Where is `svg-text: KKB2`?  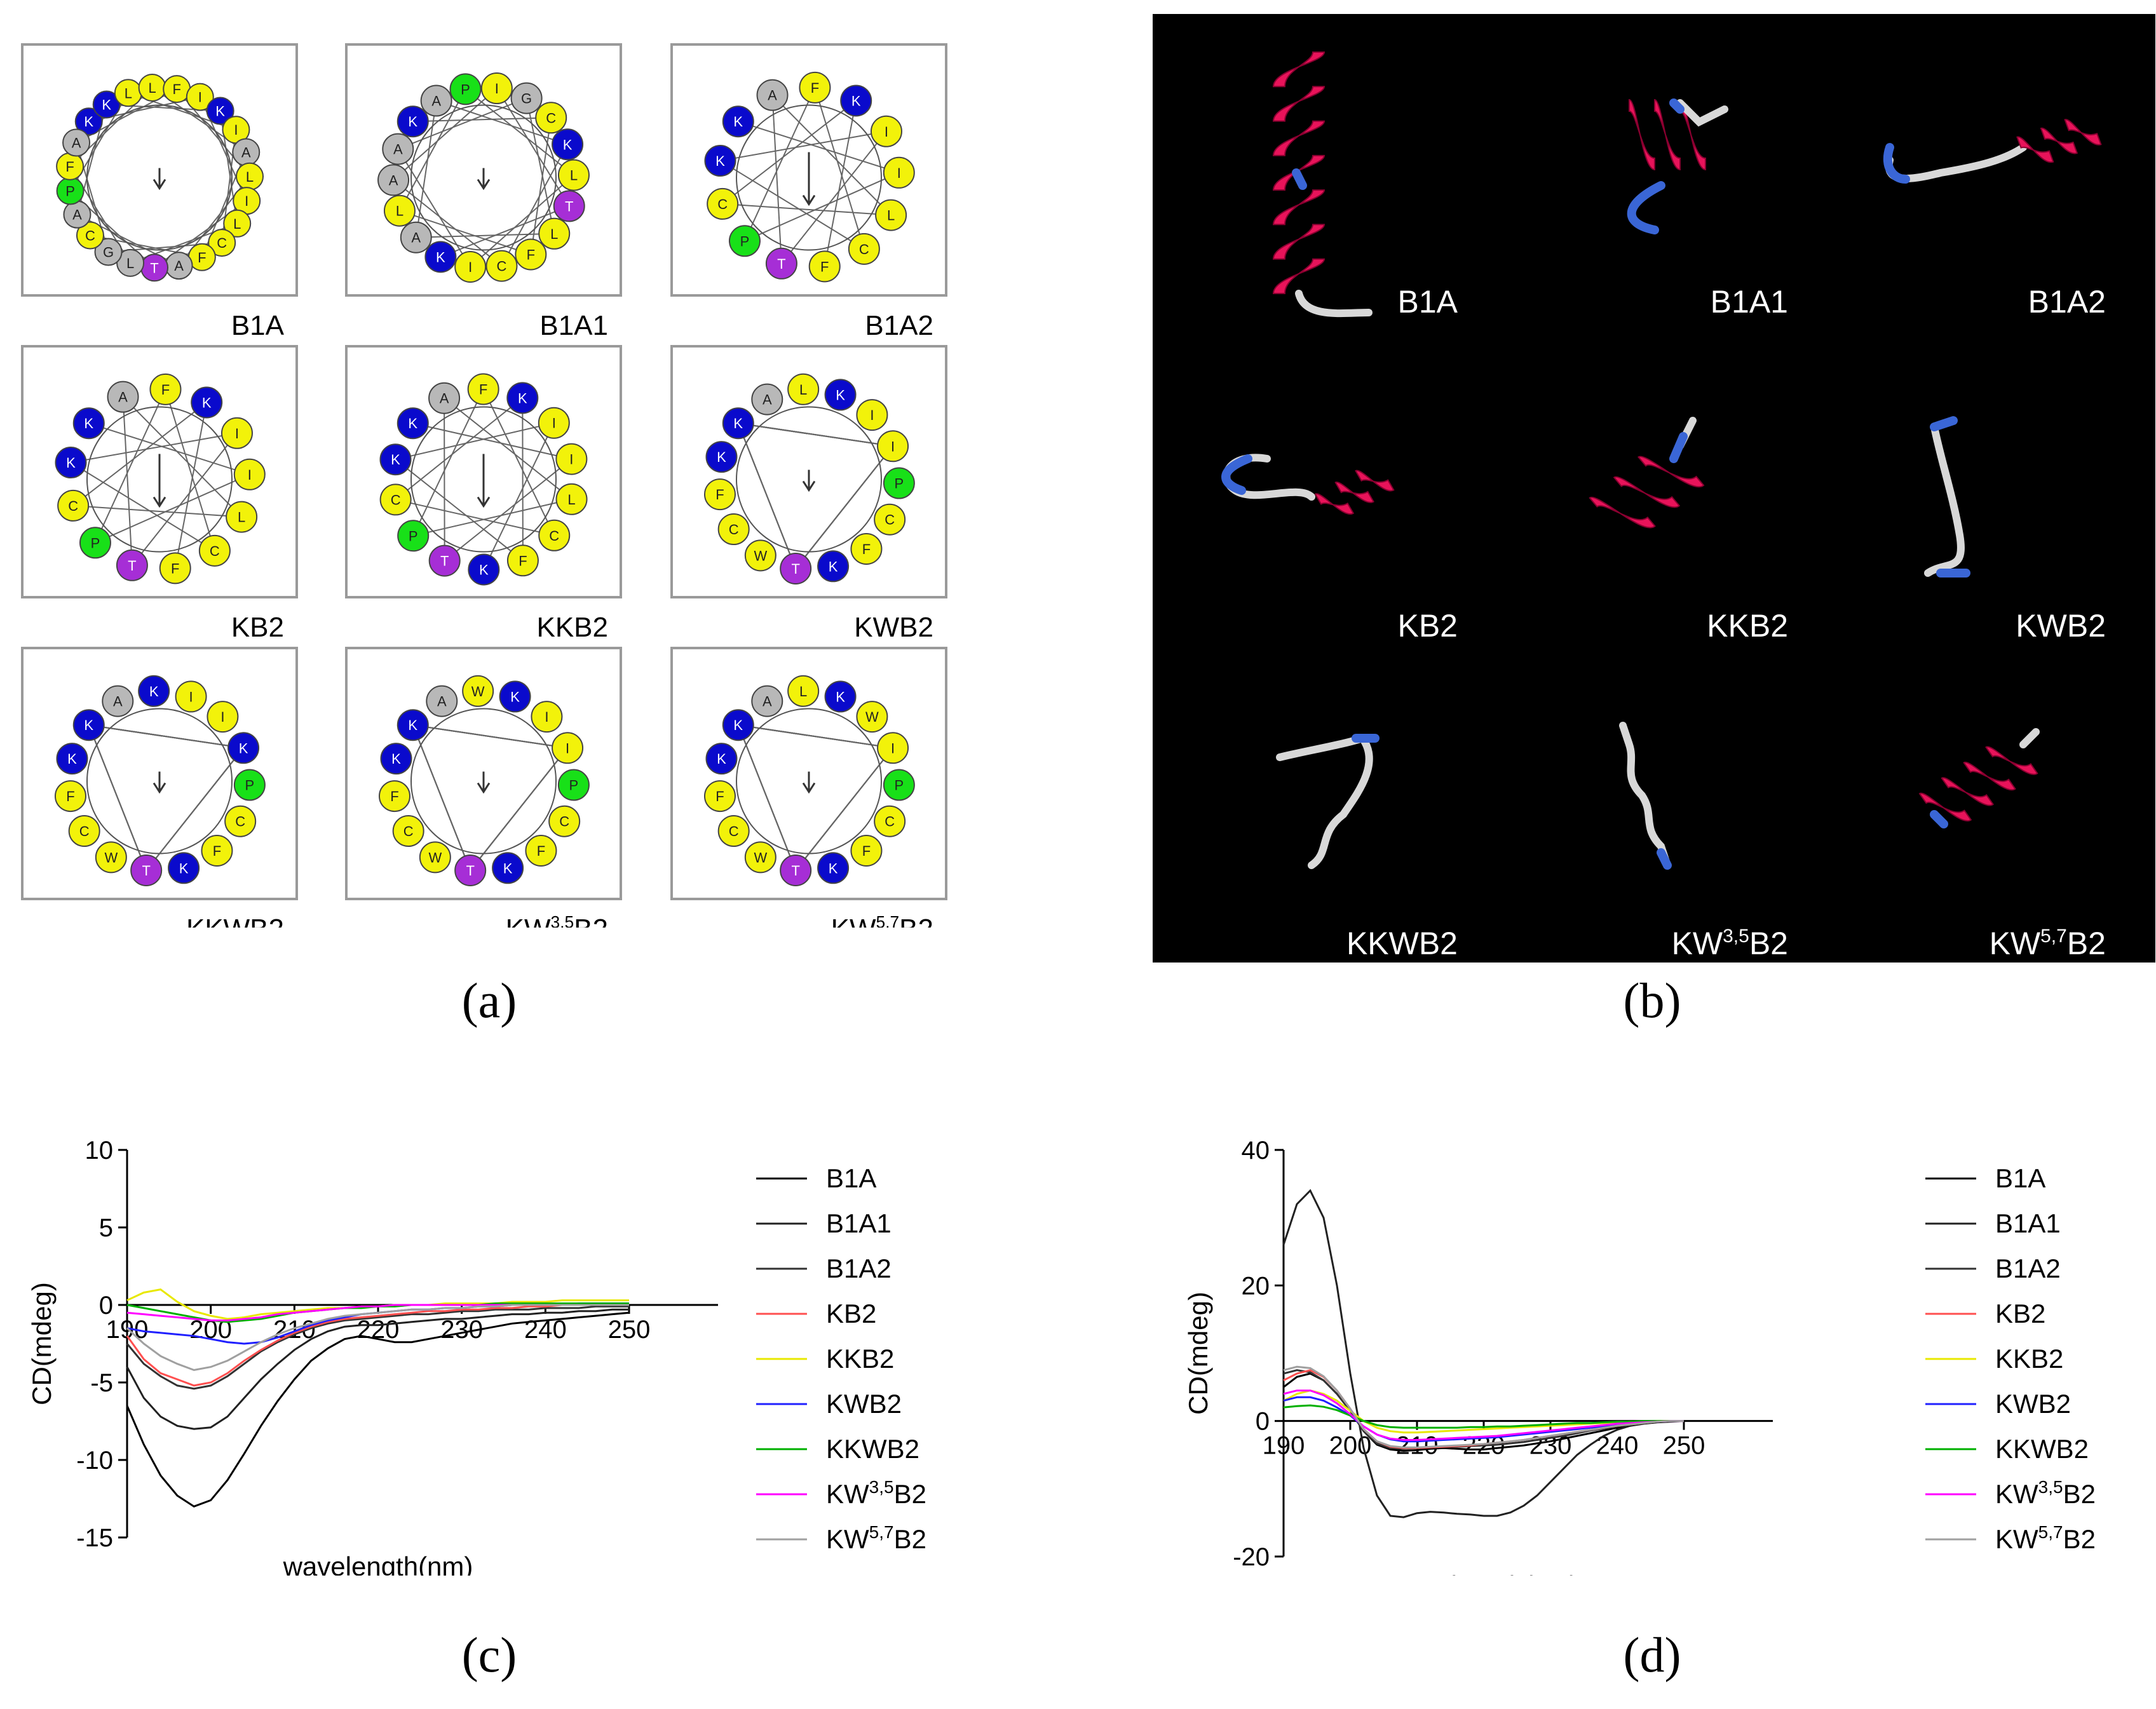
svg-text: KKB2 is located at coordinates (2029, 1359).